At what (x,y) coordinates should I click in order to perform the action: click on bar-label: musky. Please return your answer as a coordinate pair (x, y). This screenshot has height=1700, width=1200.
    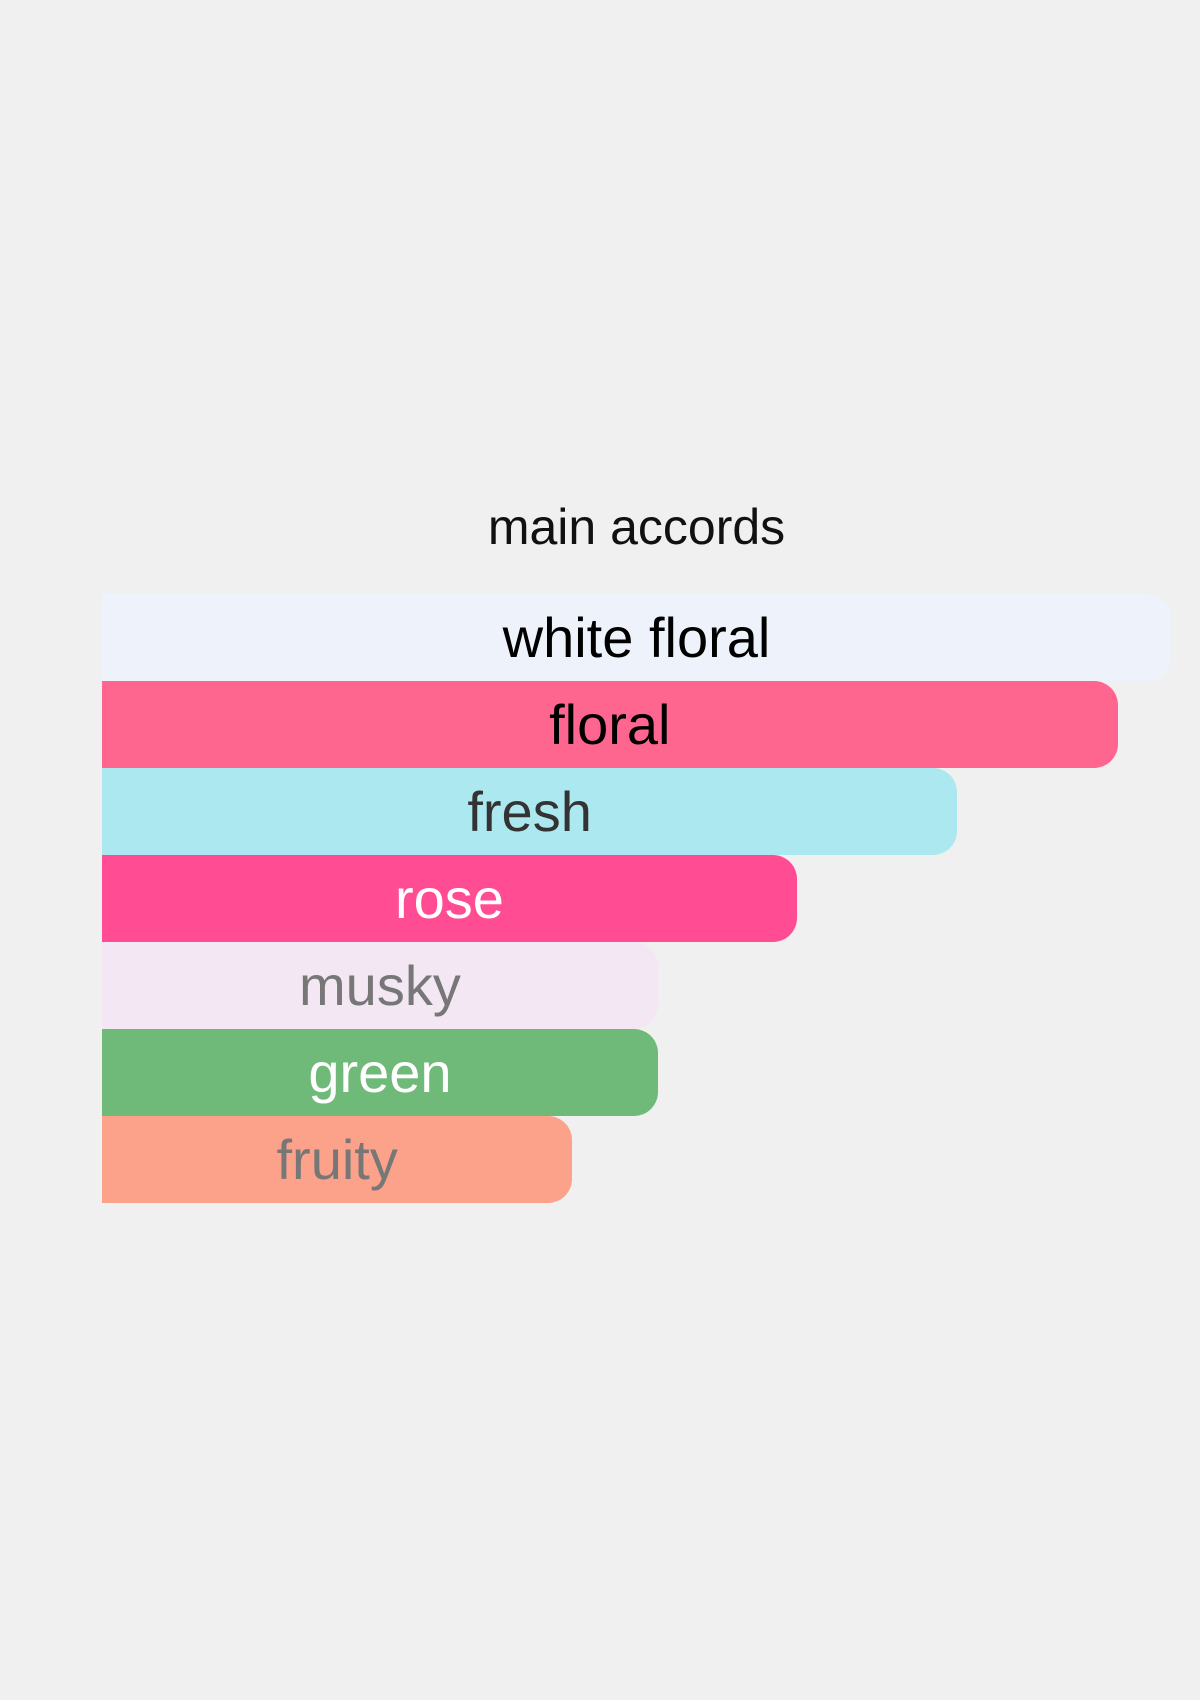
    Looking at the image, I should click on (380, 985).